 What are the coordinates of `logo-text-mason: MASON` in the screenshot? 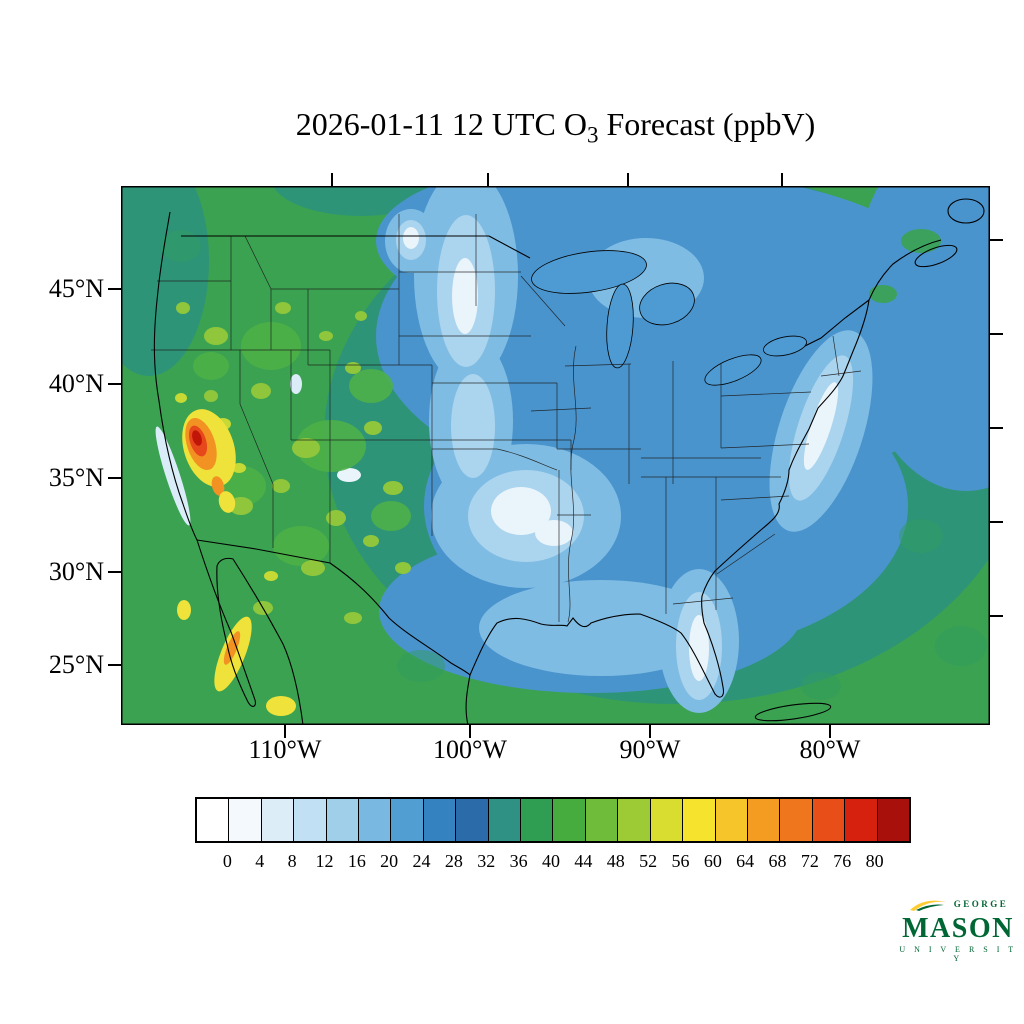 It's located at (958, 928).